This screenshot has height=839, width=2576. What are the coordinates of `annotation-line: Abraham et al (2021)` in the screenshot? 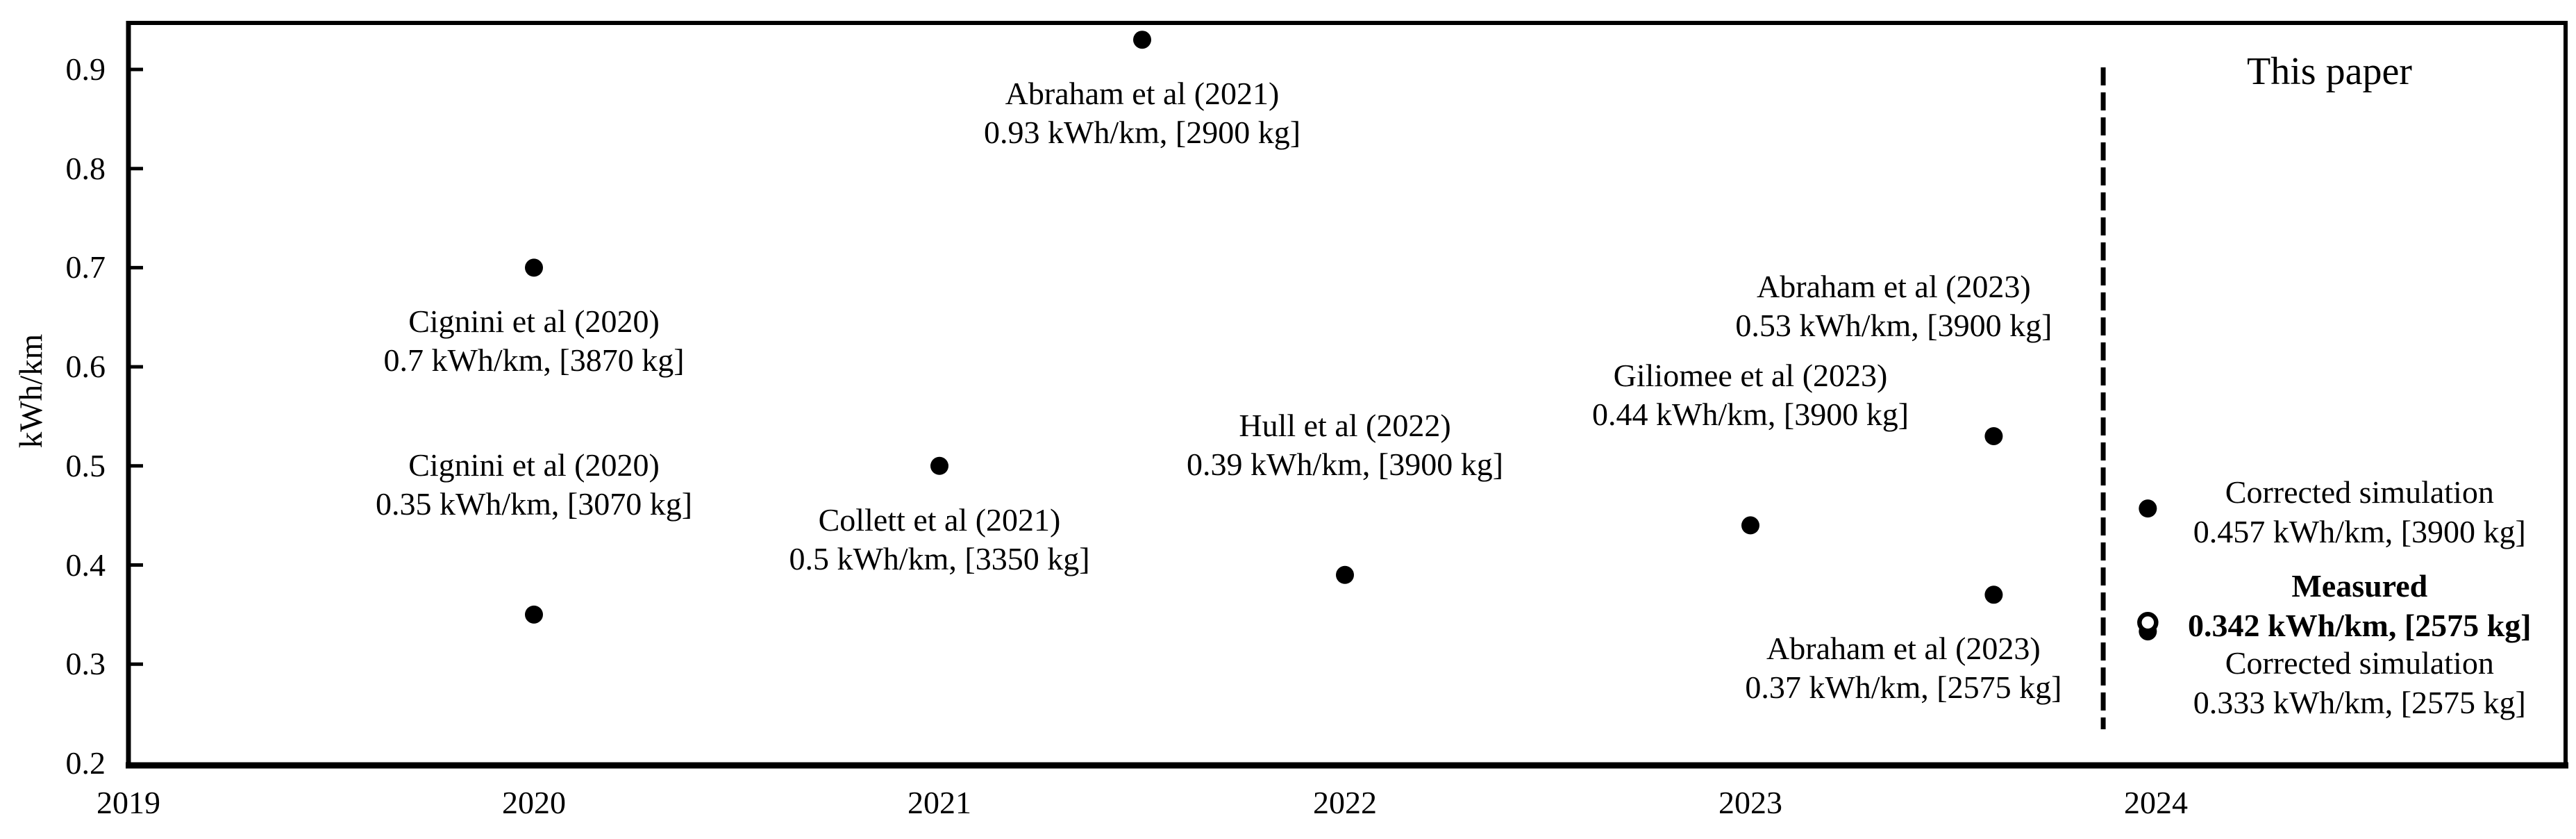 It's located at (1142, 94).